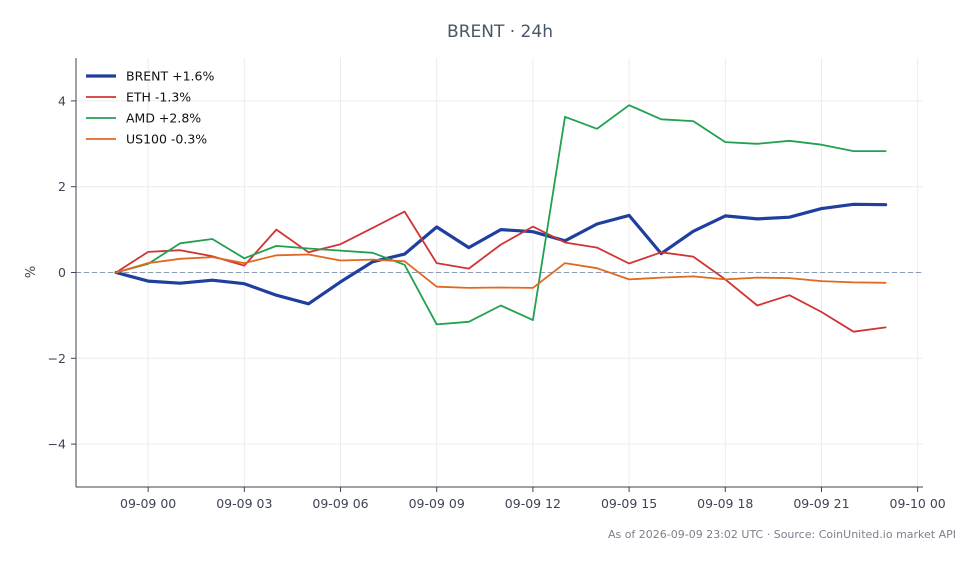  Describe the element at coordinates (57, 444) in the screenshot. I see `y-tick-label-0: −4` at that location.